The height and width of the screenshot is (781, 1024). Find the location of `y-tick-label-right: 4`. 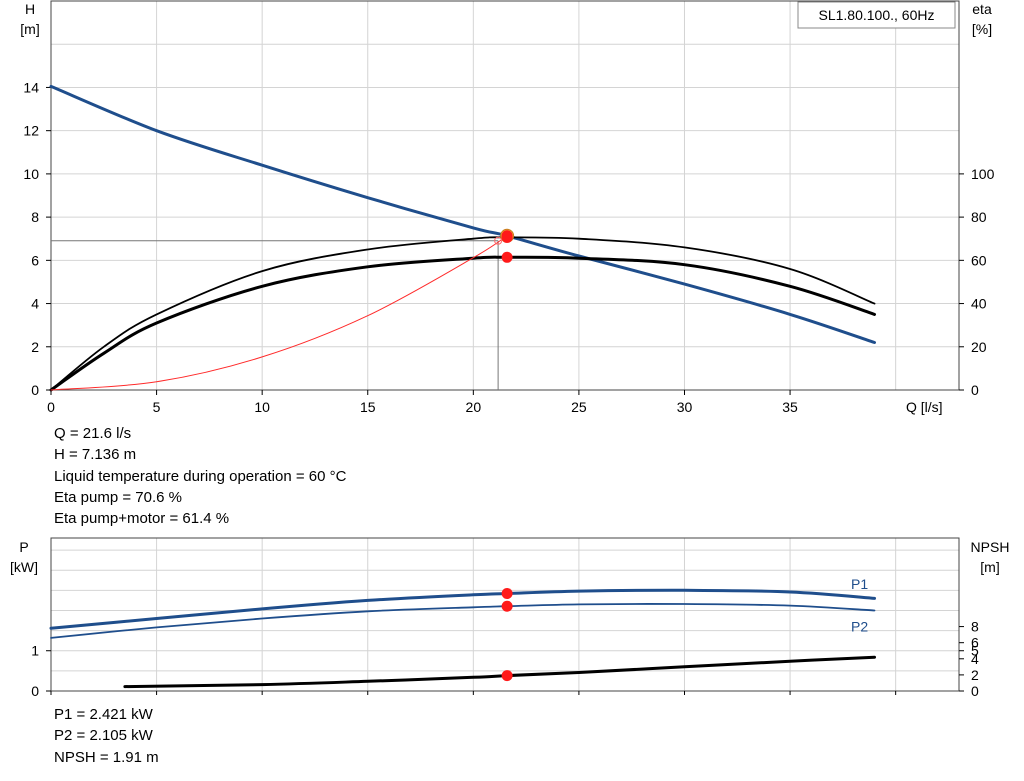

y-tick-label-right: 4 is located at coordinates (975, 659).